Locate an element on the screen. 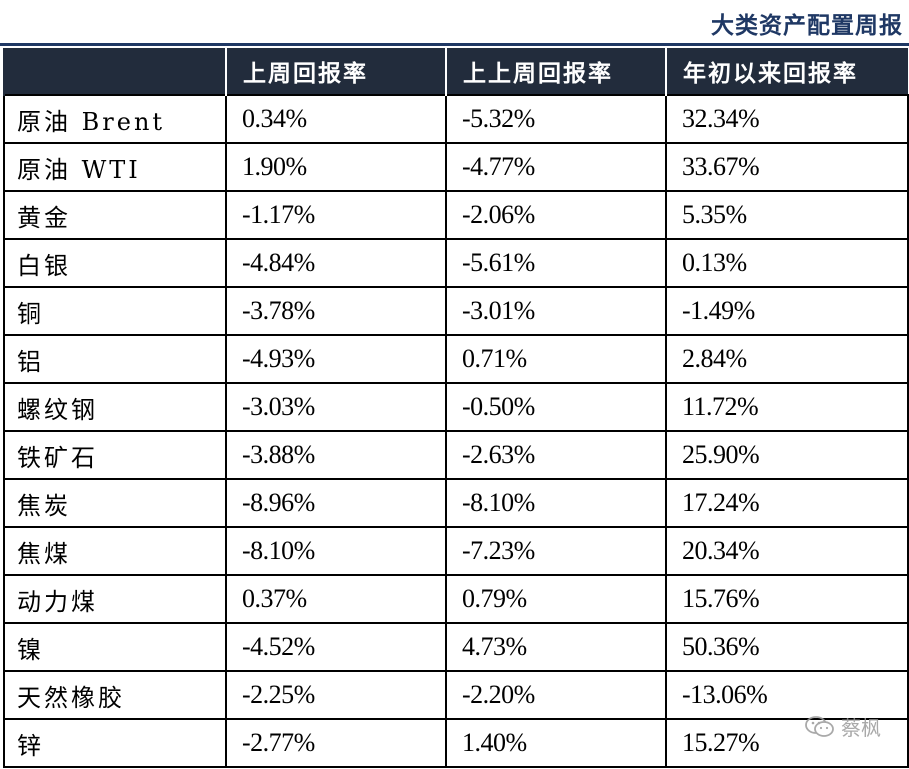 This screenshot has width=909, height=769. table-row: 铁矿石 -3.88% -2.63% 25.90% is located at coordinates (456, 455).